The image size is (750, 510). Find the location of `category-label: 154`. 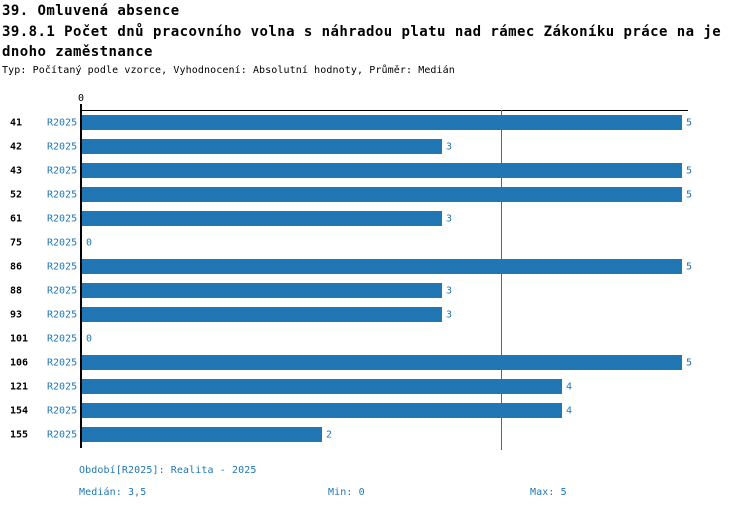

category-label: 154 is located at coordinates (19, 411).